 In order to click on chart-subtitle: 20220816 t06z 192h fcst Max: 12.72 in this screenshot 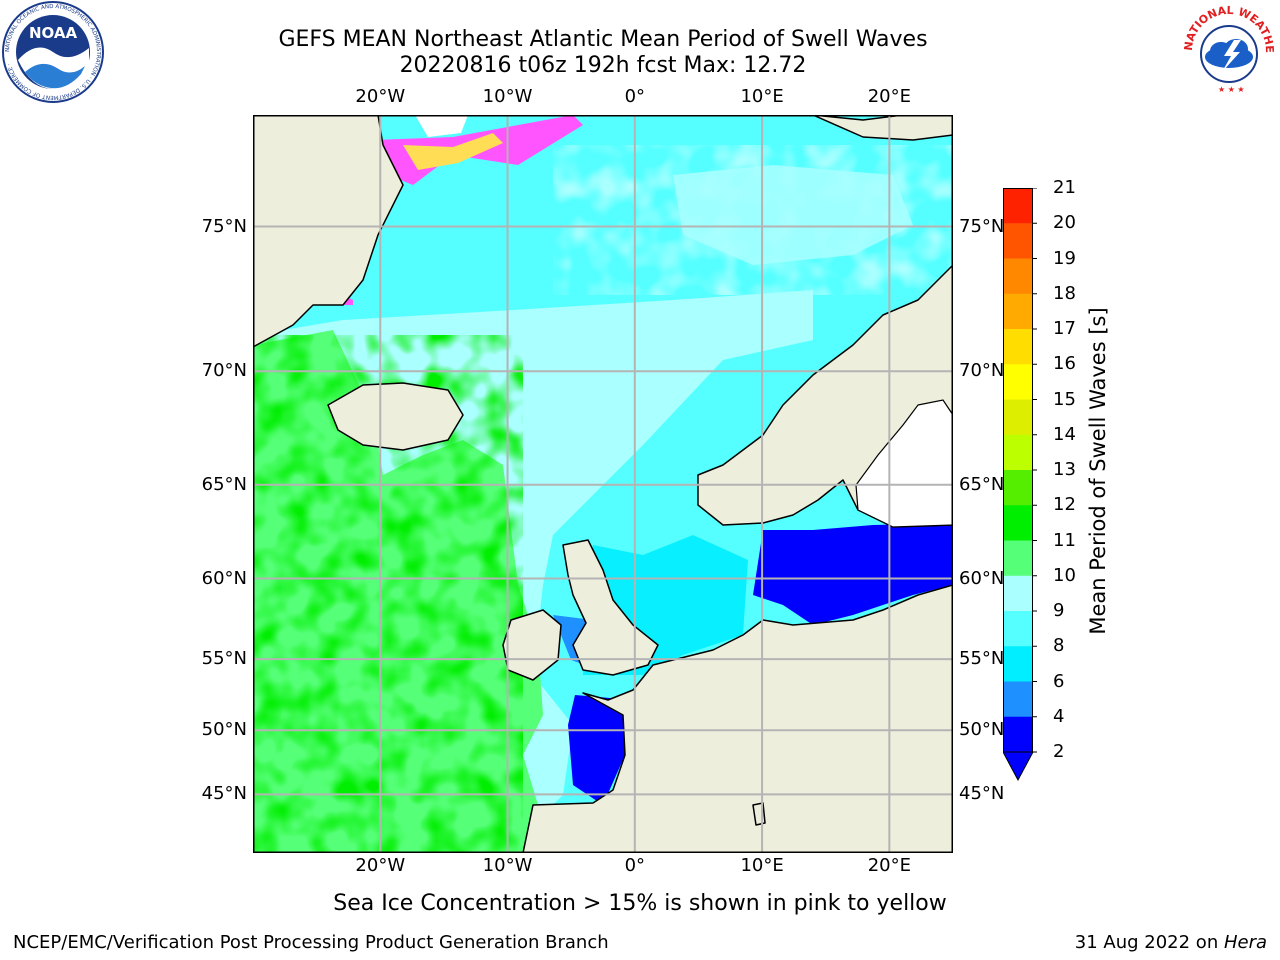, I will do `click(603, 65)`.